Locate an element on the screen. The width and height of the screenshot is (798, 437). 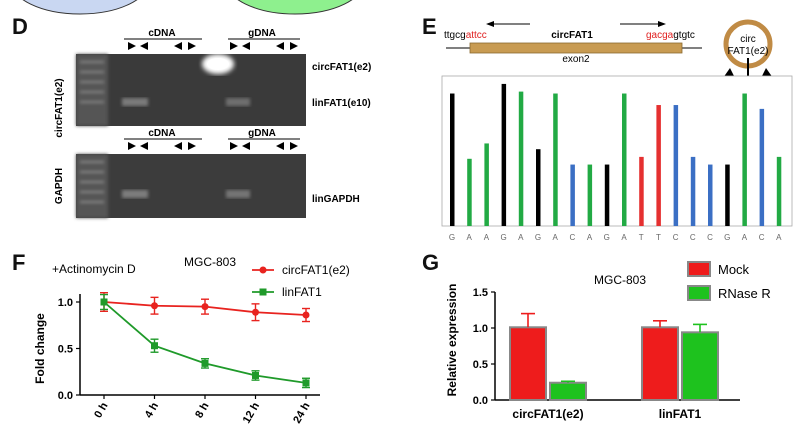
gel-top-image is located at coordinates (191, 90).